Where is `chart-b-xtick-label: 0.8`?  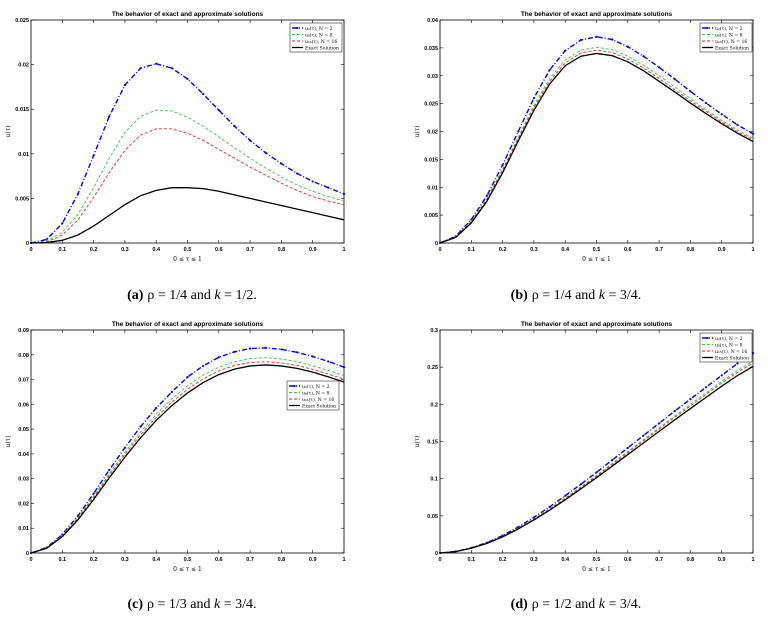
chart-b-xtick-label: 0.8 is located at coordinates (691, 250).